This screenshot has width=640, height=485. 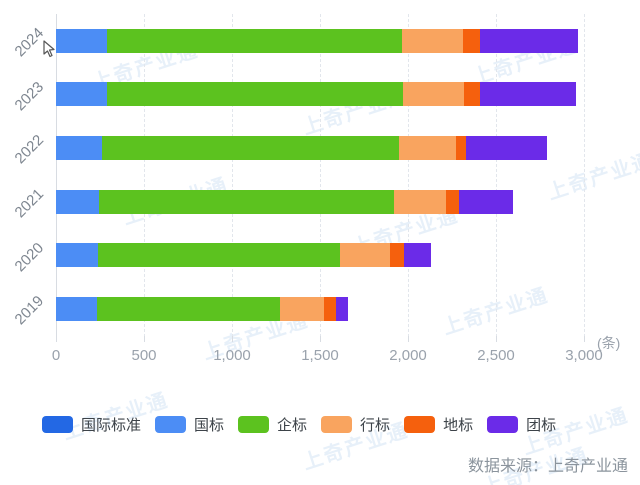 What do you see at coordinates (521, 424) in the screenshot?
I see `legend-item-团标: 团标` at bounding box center [521, 424].